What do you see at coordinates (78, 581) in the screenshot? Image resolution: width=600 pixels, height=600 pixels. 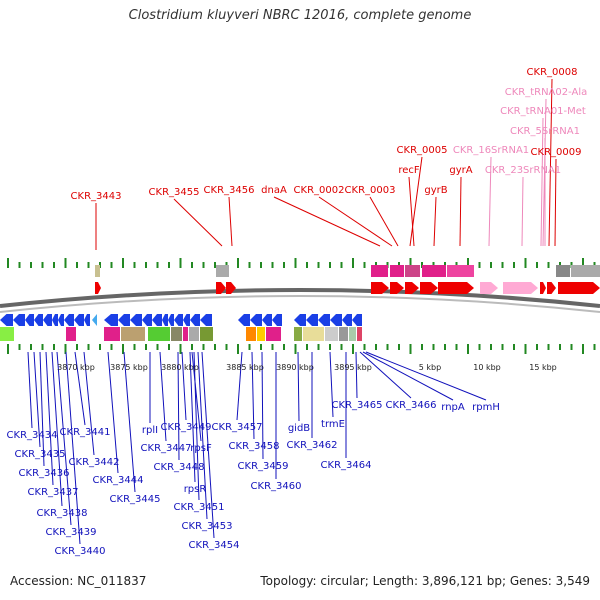 I see `accession-text: Accession: NC_011837` at bounding box center [78, 581].